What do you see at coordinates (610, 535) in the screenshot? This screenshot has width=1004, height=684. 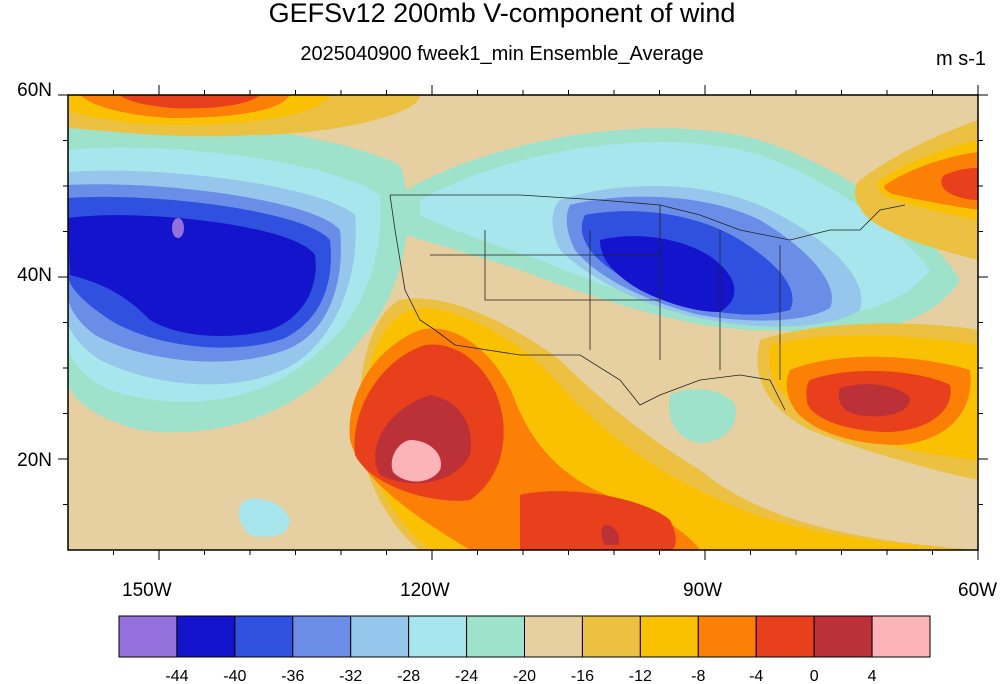 I see `contour-0-southmexico` at bounding box center [610, 535].